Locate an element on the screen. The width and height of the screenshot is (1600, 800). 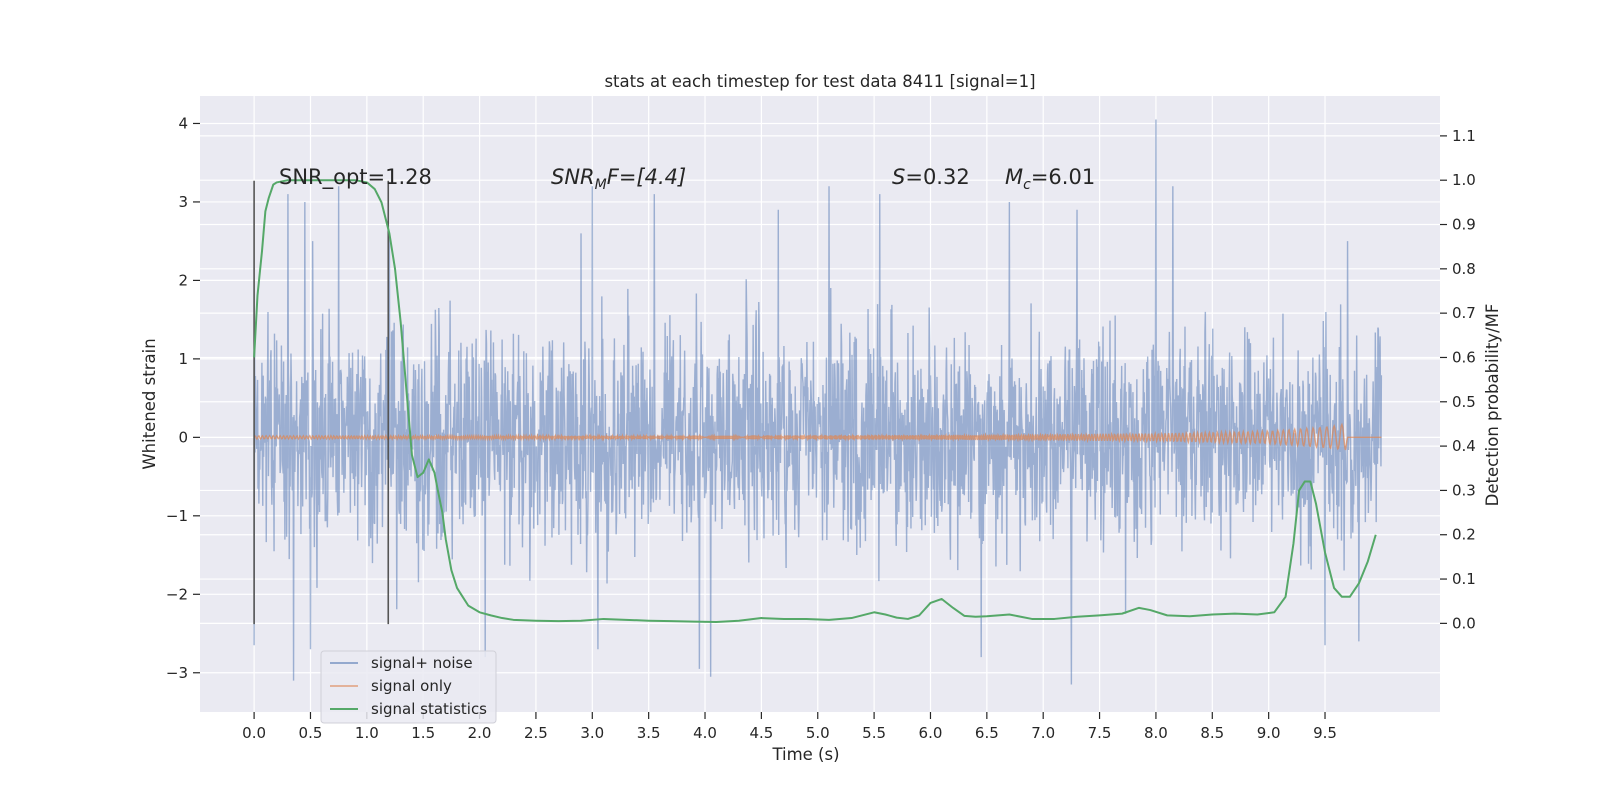
snr-mf-annotation: SNRMF=[4.4] is located at coordinates (618, 179).